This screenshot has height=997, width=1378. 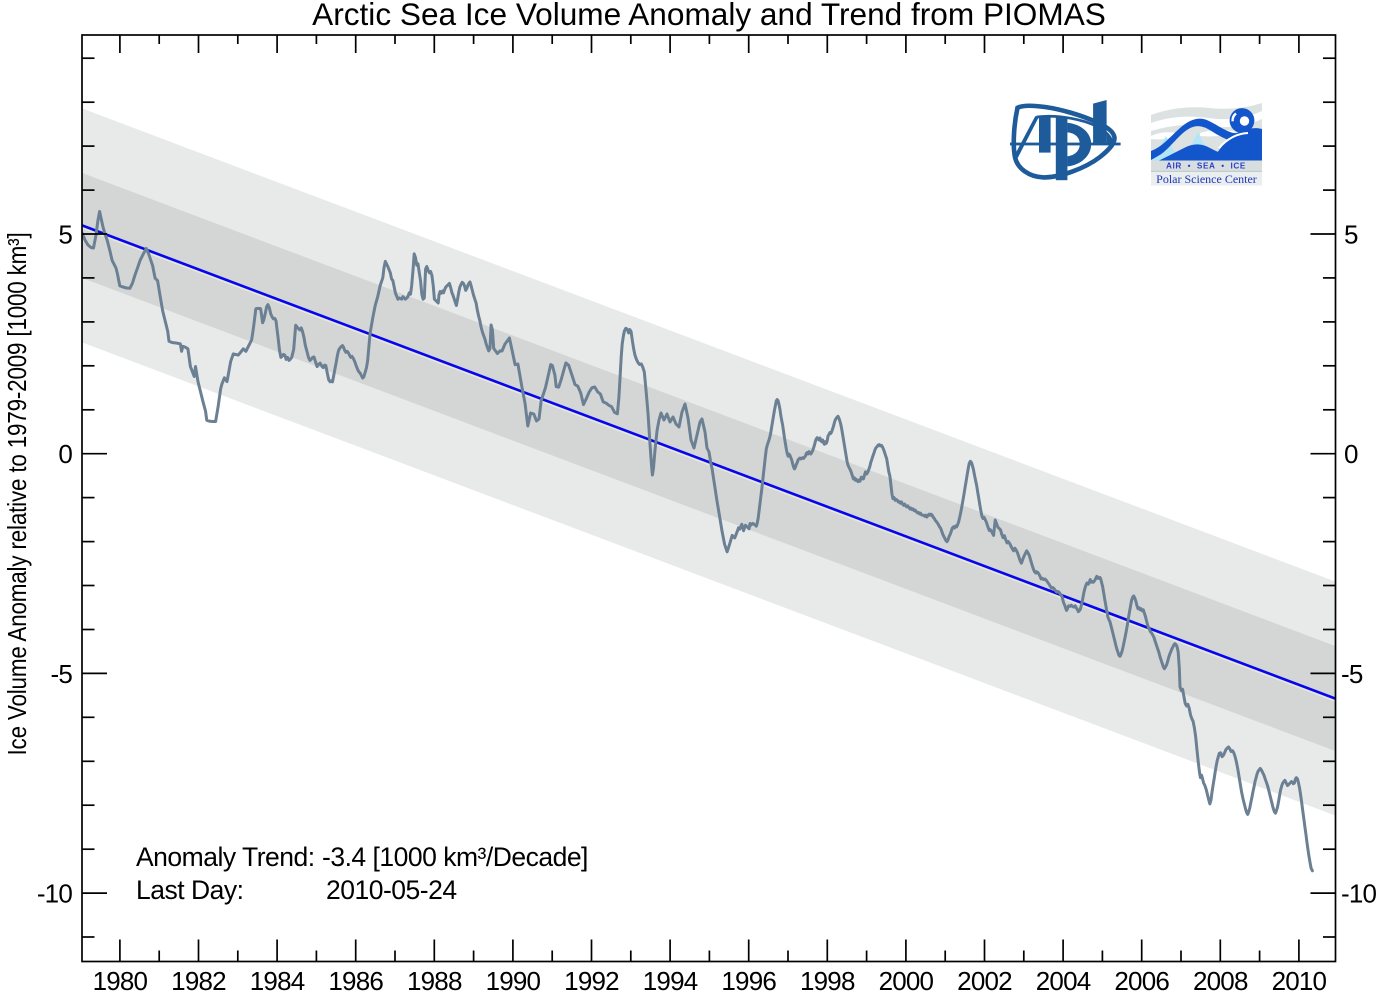 What do you see at coordinates (1206, 179) in the screenshot?
I see `svg-text: Polar Science Center` at bounding box center [1206, 179].